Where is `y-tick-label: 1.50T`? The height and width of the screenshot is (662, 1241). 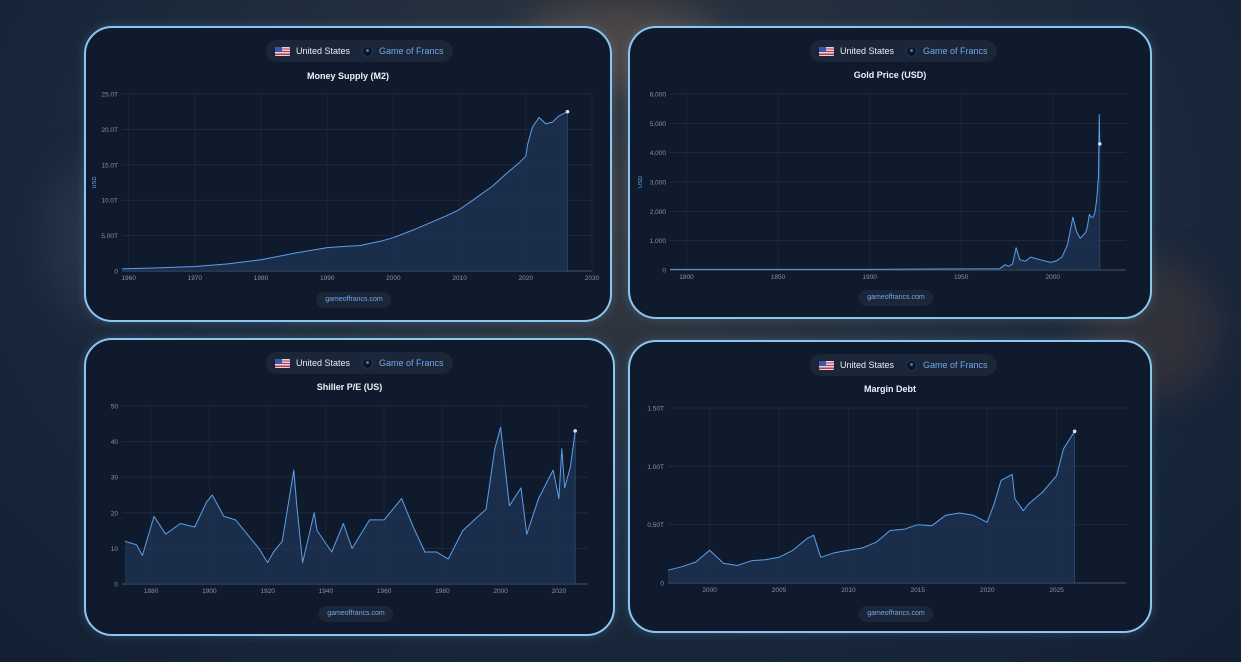 y-tick-label: 1.50T is located at coordinates (655, 409).